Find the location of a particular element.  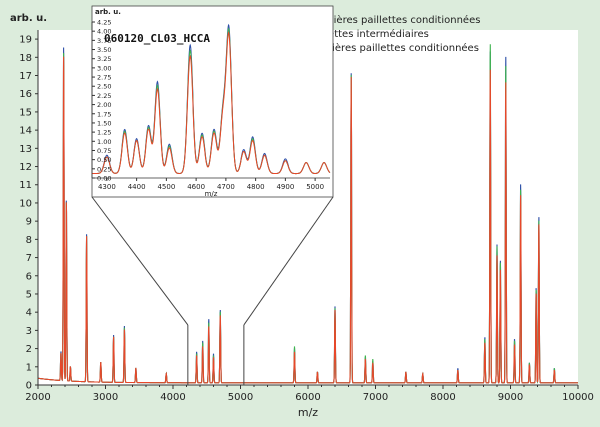

inset-y-tick-label: 3.25 is located at coordinates (104, 59).